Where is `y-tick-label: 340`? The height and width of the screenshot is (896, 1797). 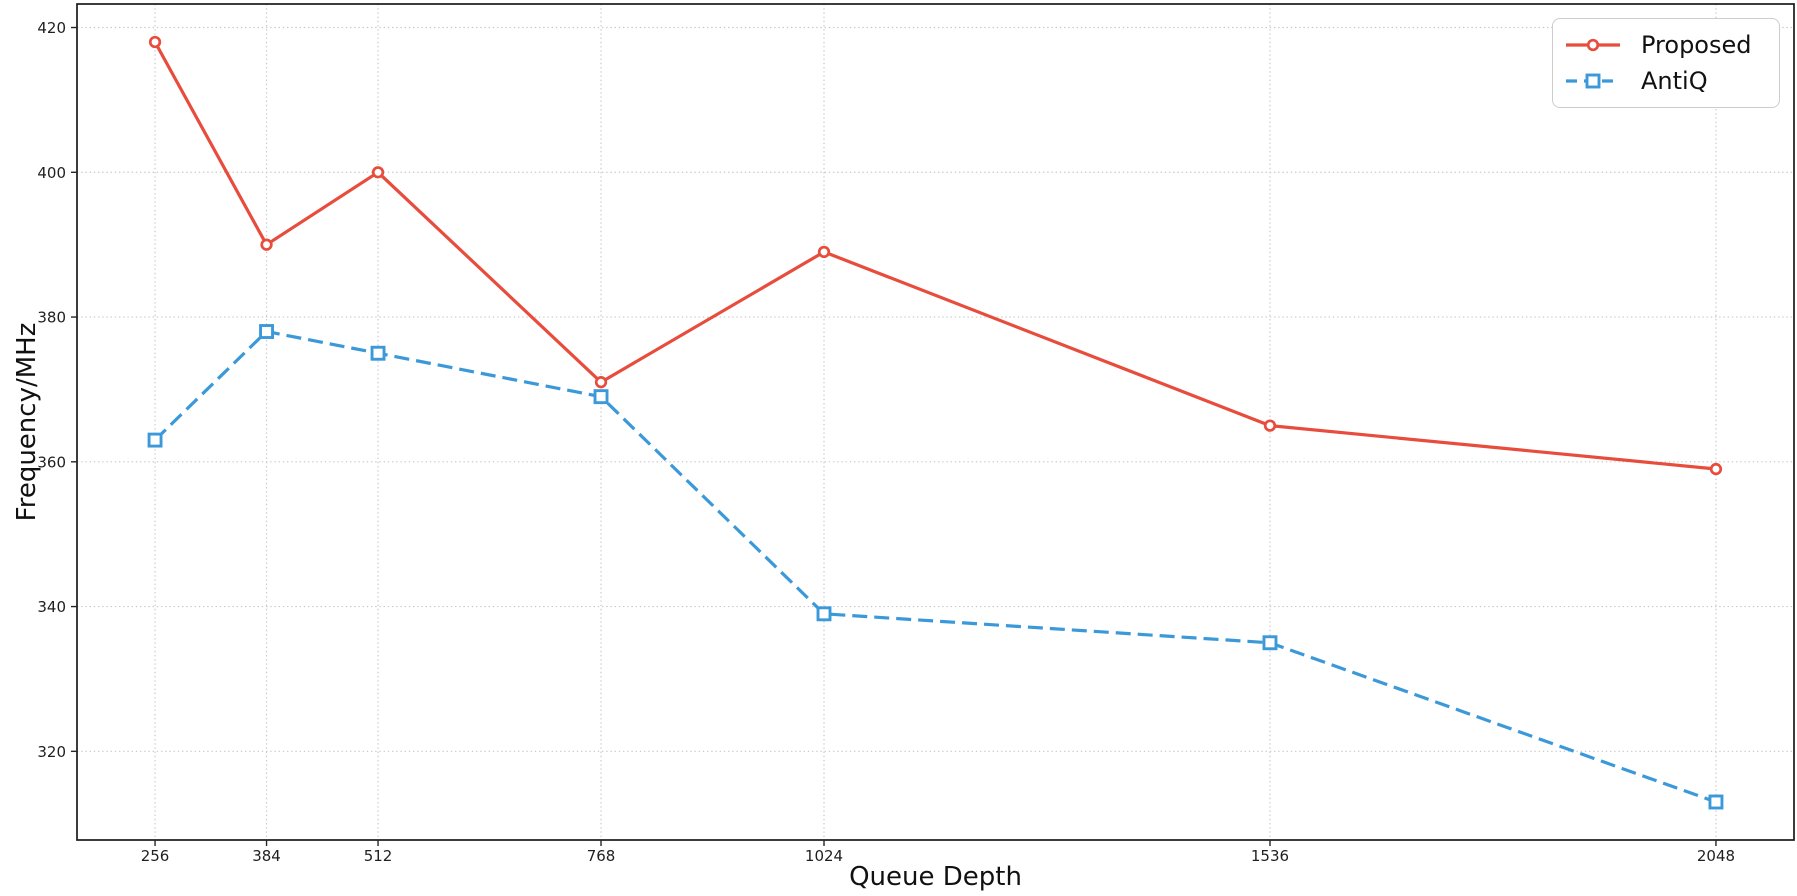
y-tick-label: 340 is located at coordinates (51, 607).